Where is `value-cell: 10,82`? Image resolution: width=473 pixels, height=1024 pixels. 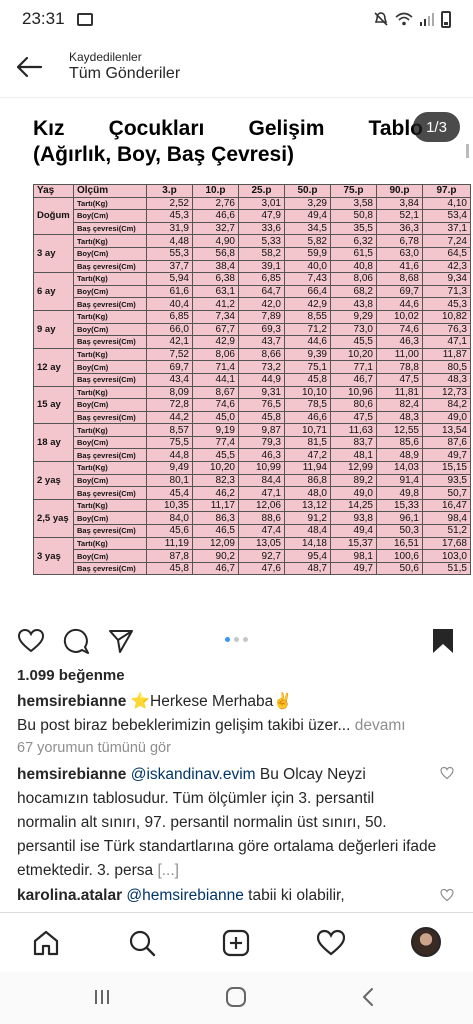
value-cell: 10,82 is located at coordinates (446, 316).